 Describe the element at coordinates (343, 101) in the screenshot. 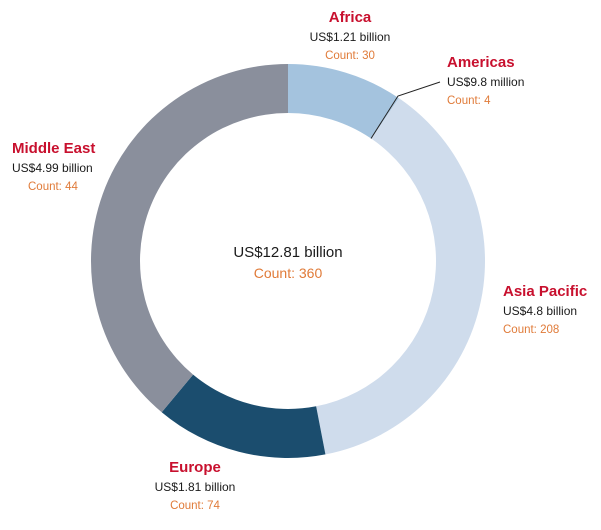

I see `slice-africa` at that location.